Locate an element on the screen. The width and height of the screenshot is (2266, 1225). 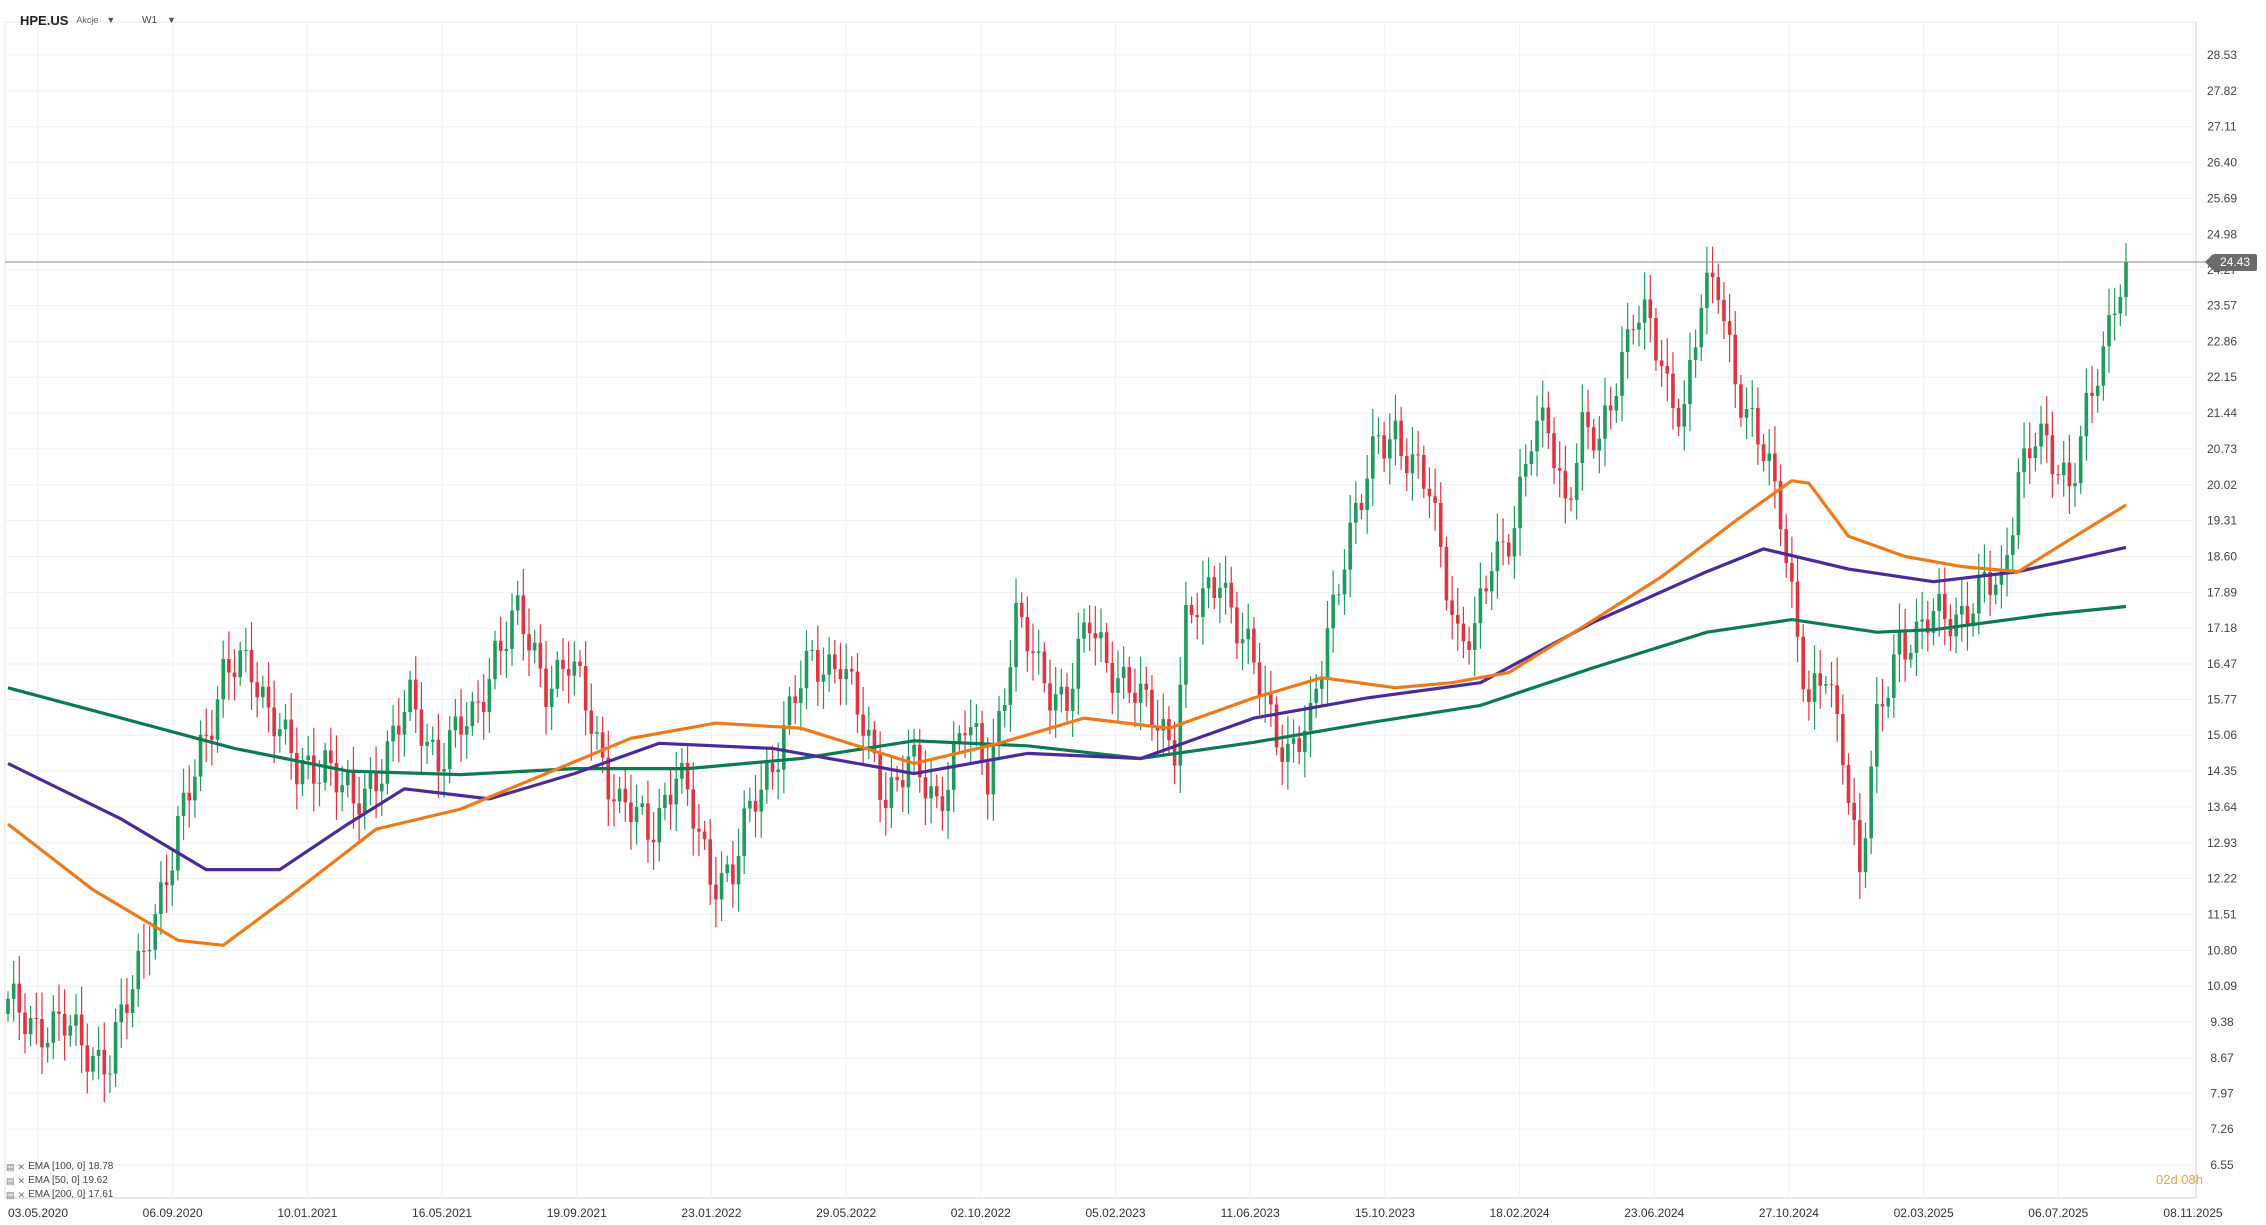
y-tick-label: 11.51 is located at coordinates (2221, 915).